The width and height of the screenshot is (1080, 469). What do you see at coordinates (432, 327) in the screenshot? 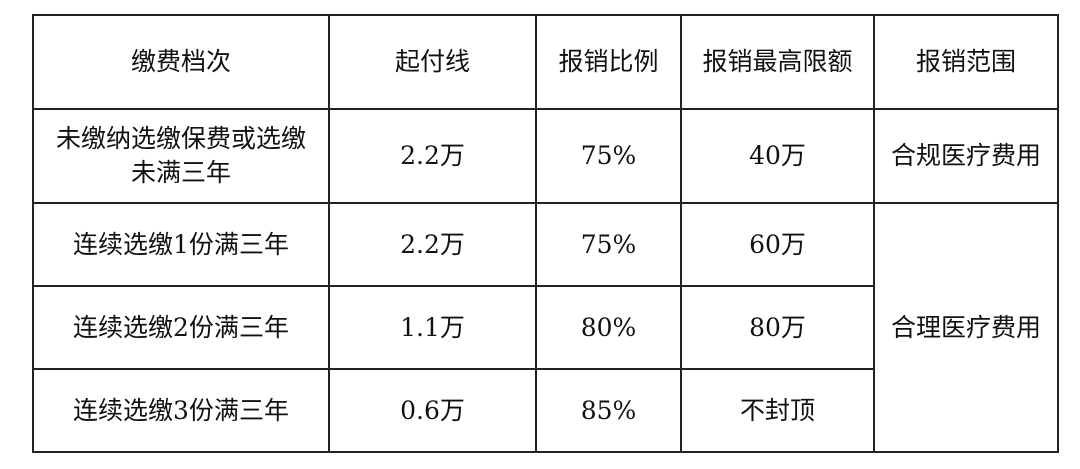
I see `cell-deductible: 1.1万` at bounding box center [432, 327].